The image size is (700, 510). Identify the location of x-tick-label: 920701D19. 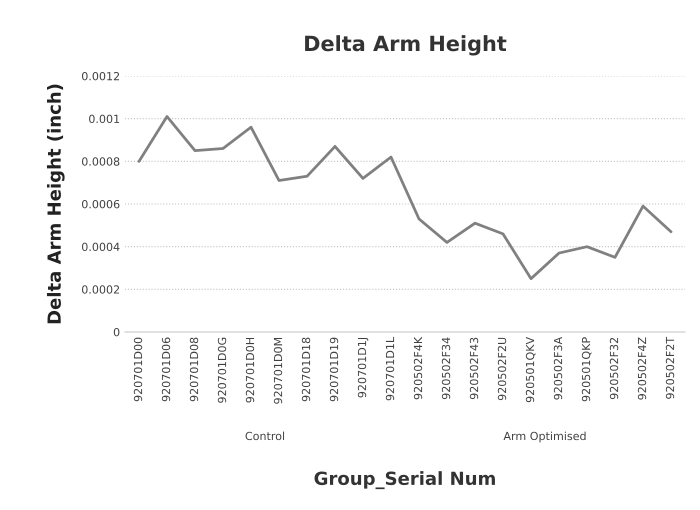
(334, 370).